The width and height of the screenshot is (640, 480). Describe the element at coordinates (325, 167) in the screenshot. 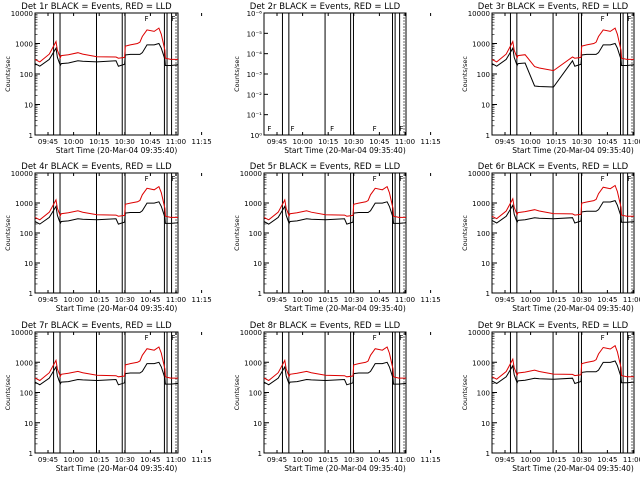

I see `panel-title: Det 5r BLACK = Events, RED = LLD` at that location.